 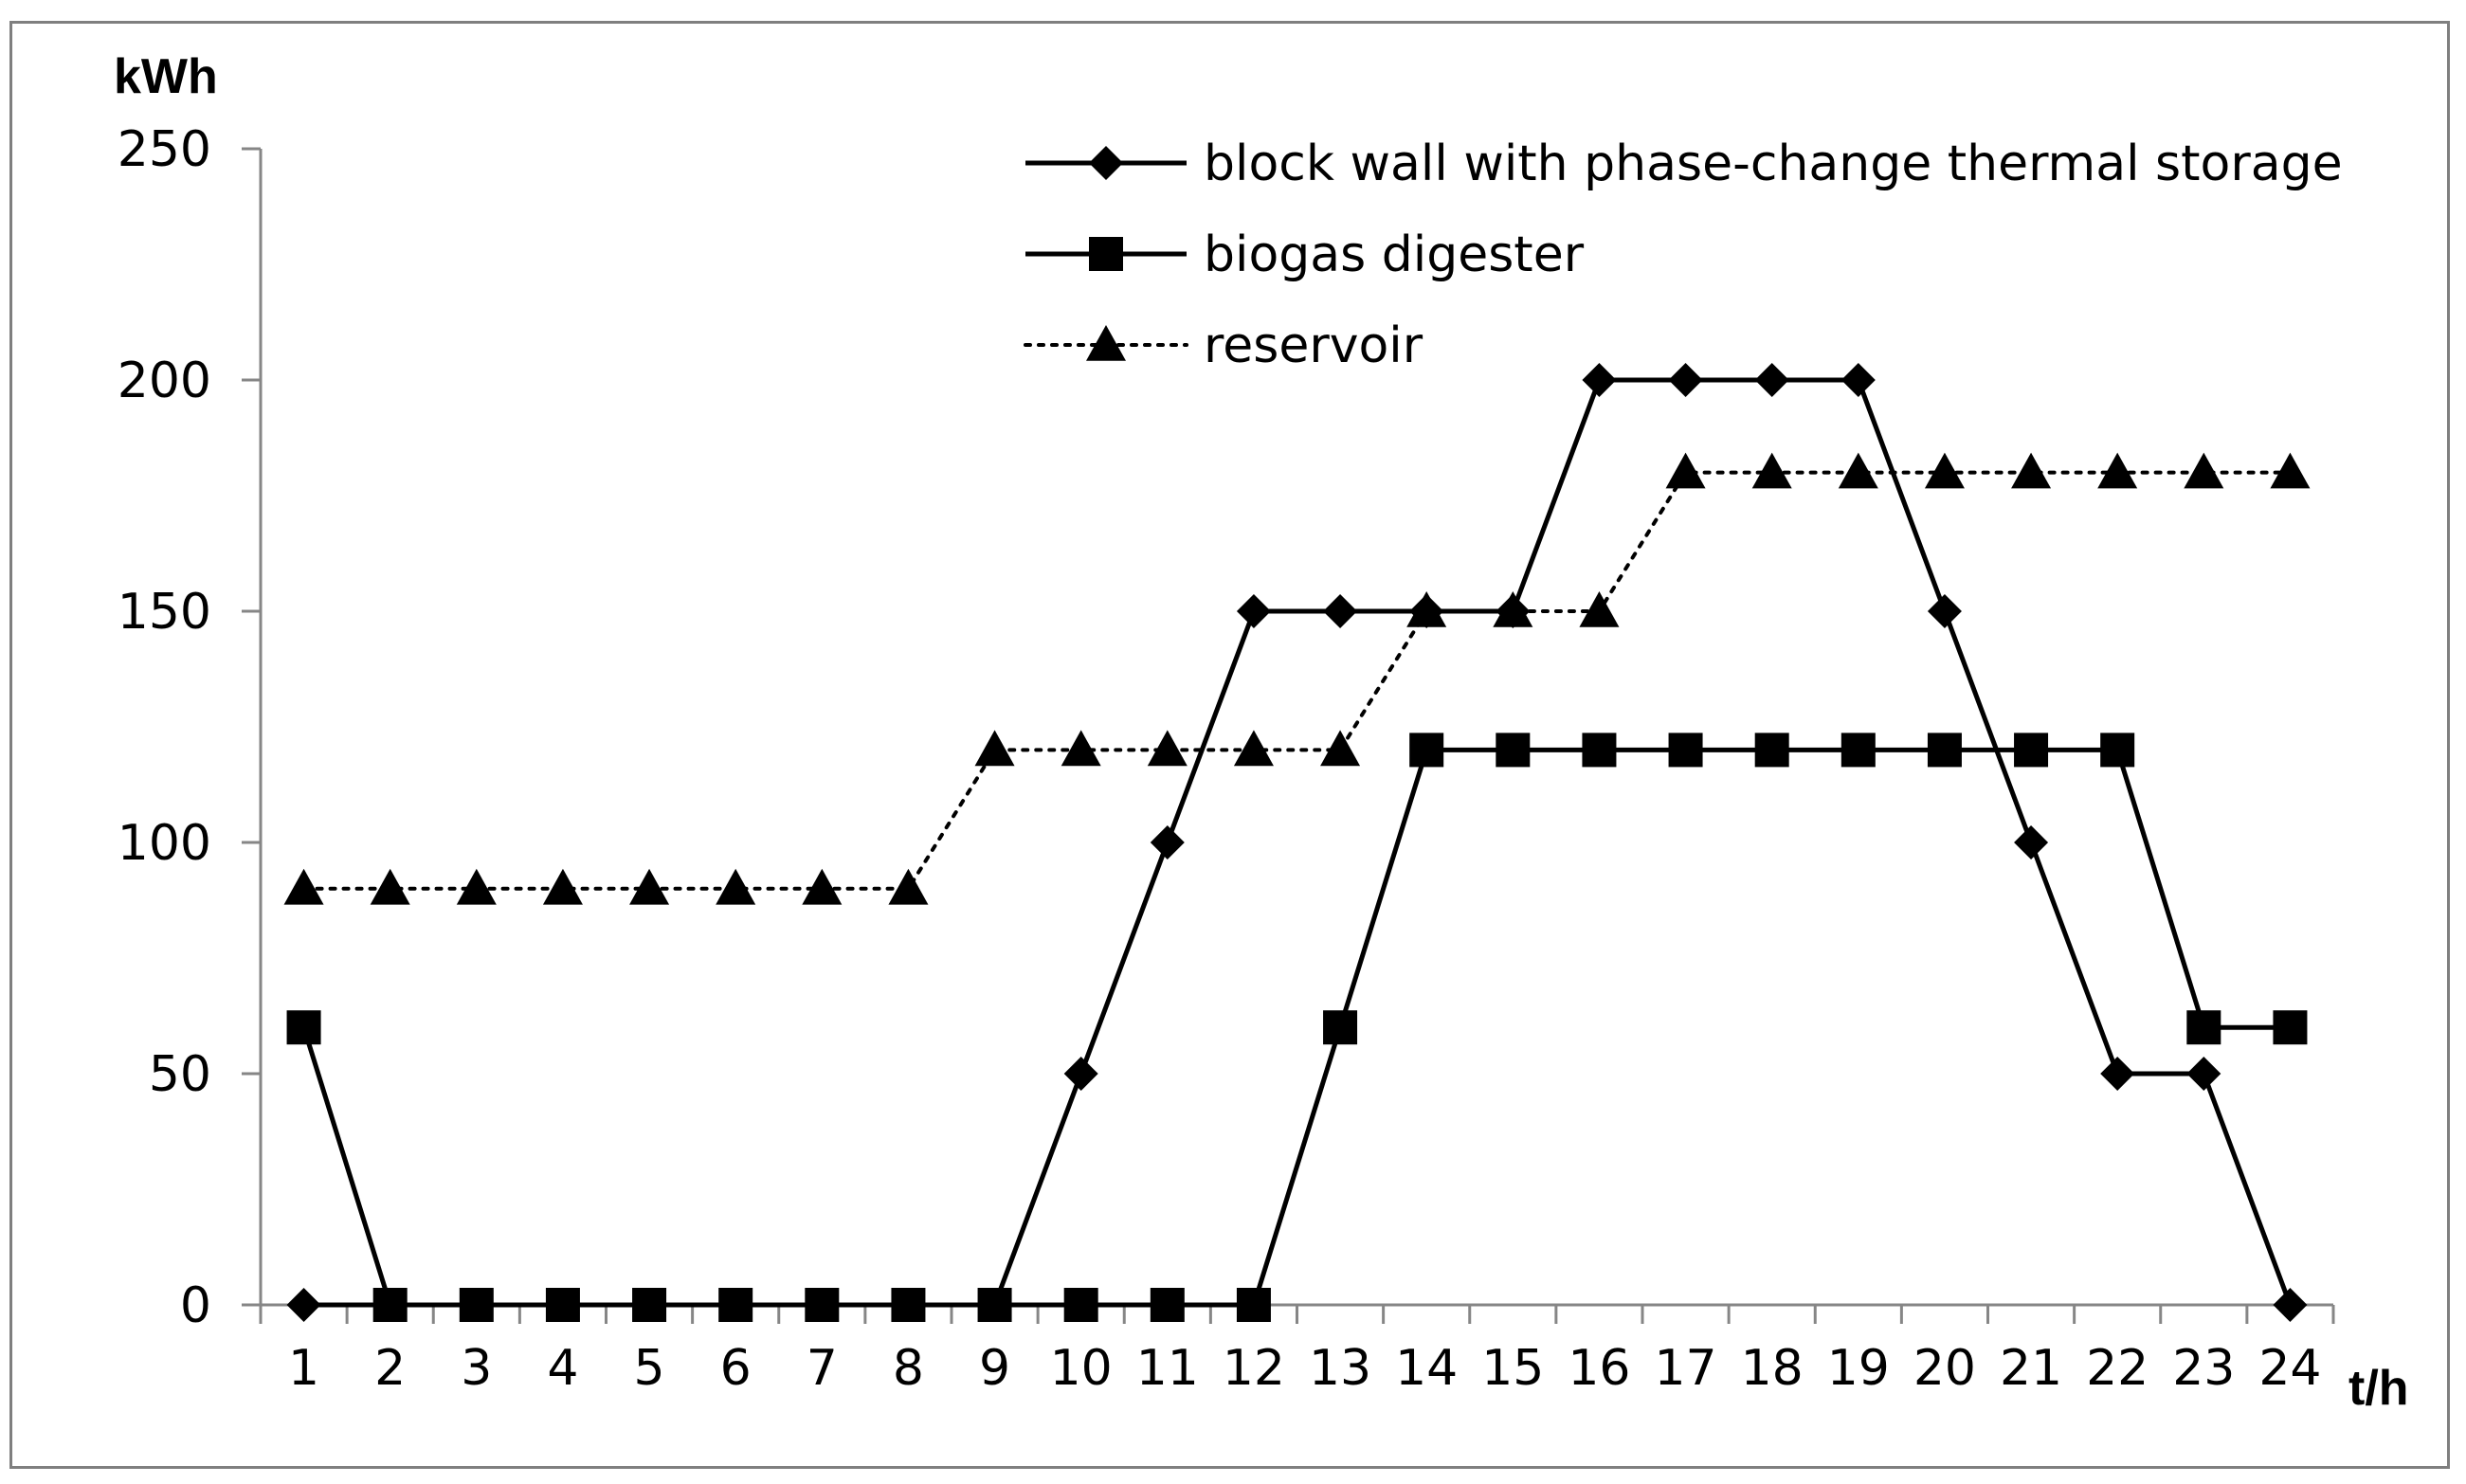 What do you see at coordinates (1167, 1368) in the screenshot?
I see `x-tick-label: 11` at bounding box center [1167, 1368].